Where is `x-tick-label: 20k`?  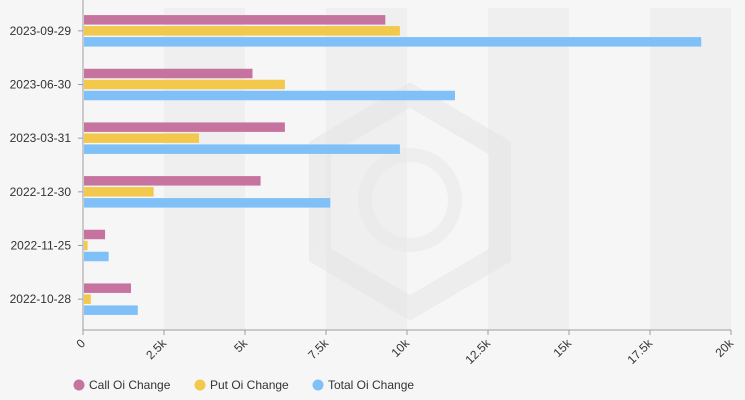
x-tick-label: 20k is located at coordinates (725, 348).